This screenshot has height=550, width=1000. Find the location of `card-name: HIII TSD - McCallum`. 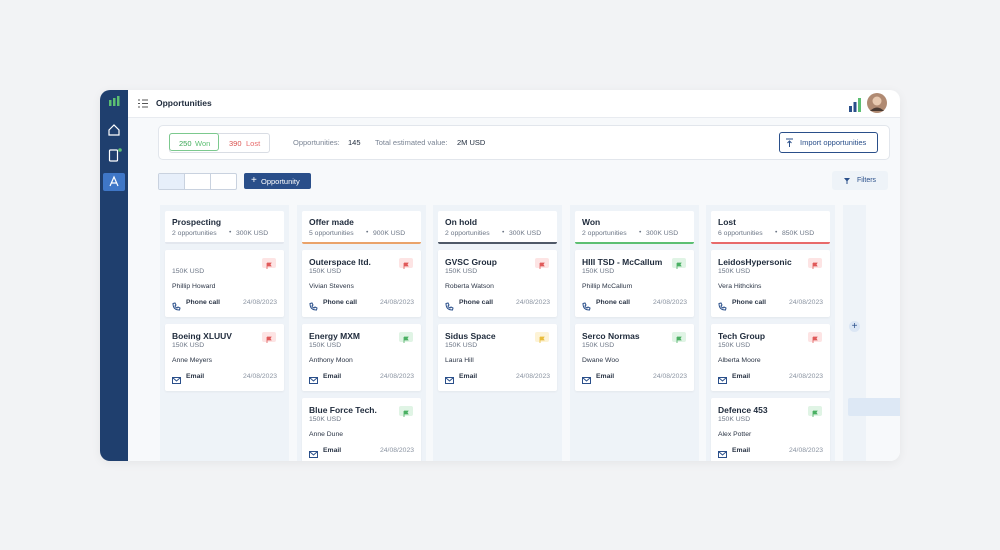

card-name: HIII TSD - McCallum is located at coordinates (622, 262).